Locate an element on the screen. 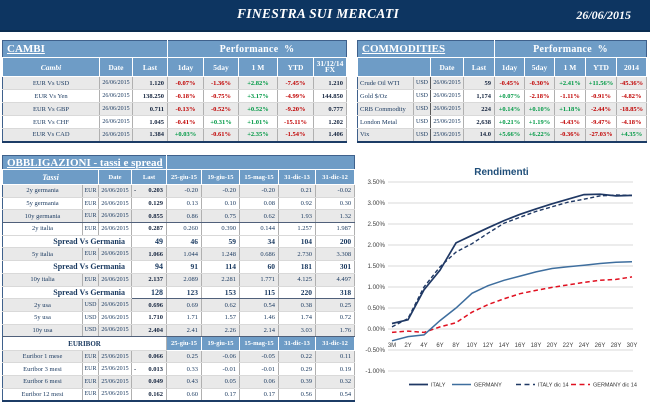  svg-text: 3M is located at coordinates (392, 346).